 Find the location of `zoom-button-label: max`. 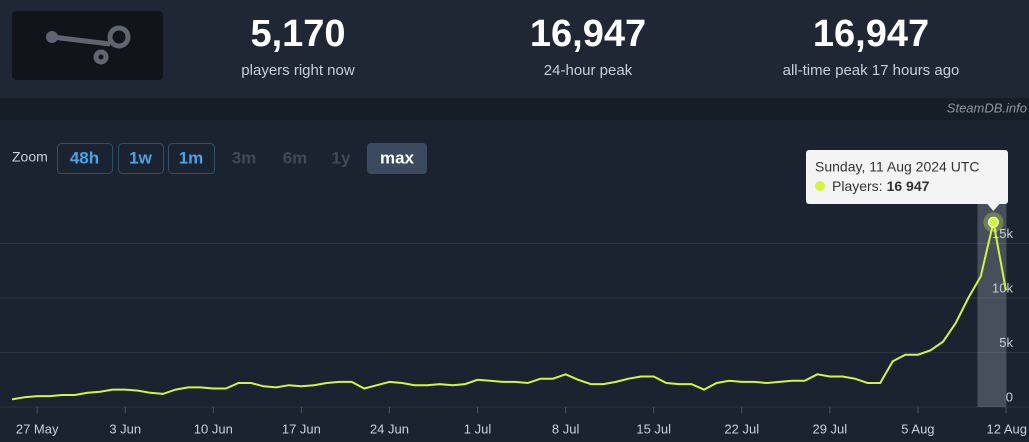

zoom-button-label: max is located at coordinates (397, 157).